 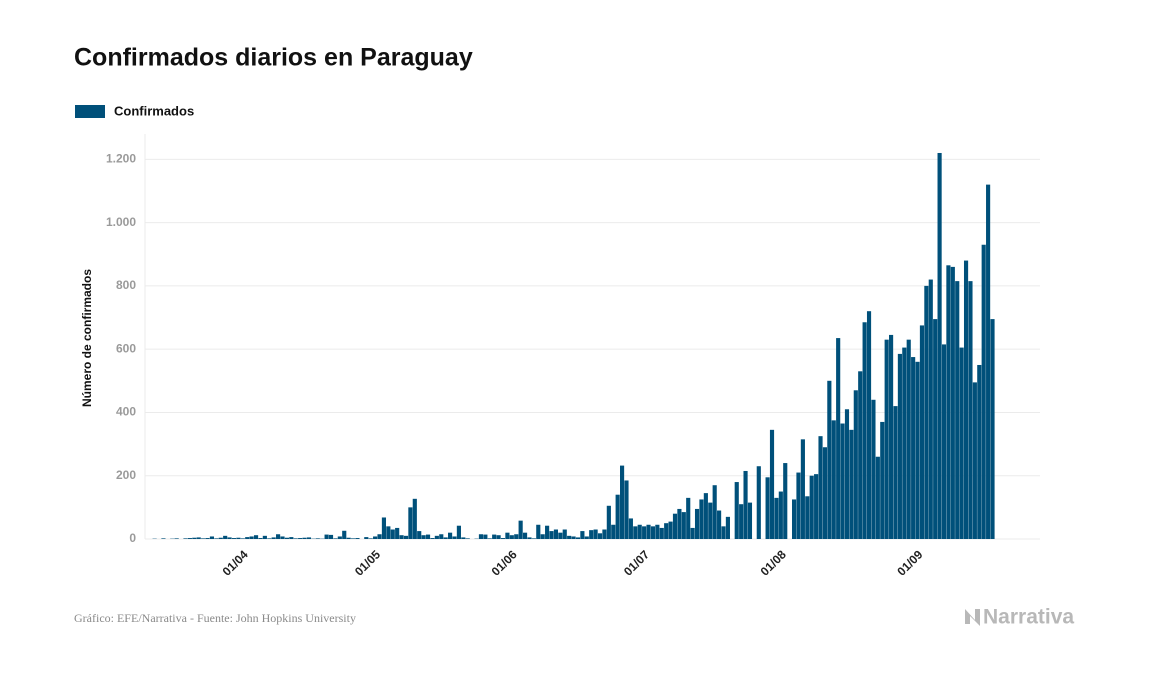 What do you see at coordinates (126, 412) in the screenshot?
I see `y-tick-label: 400` at bounding box center [126, 412].